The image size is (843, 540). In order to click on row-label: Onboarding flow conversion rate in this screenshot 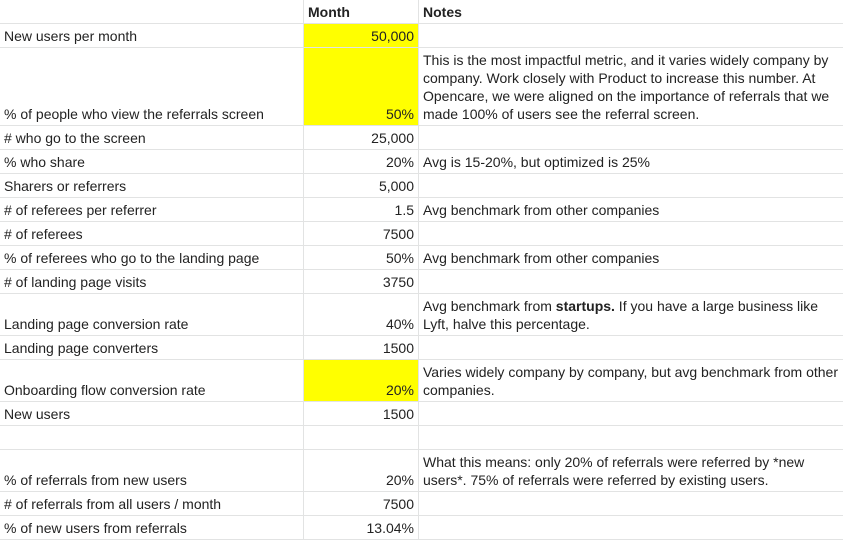, I will do `click(105, 390)`.